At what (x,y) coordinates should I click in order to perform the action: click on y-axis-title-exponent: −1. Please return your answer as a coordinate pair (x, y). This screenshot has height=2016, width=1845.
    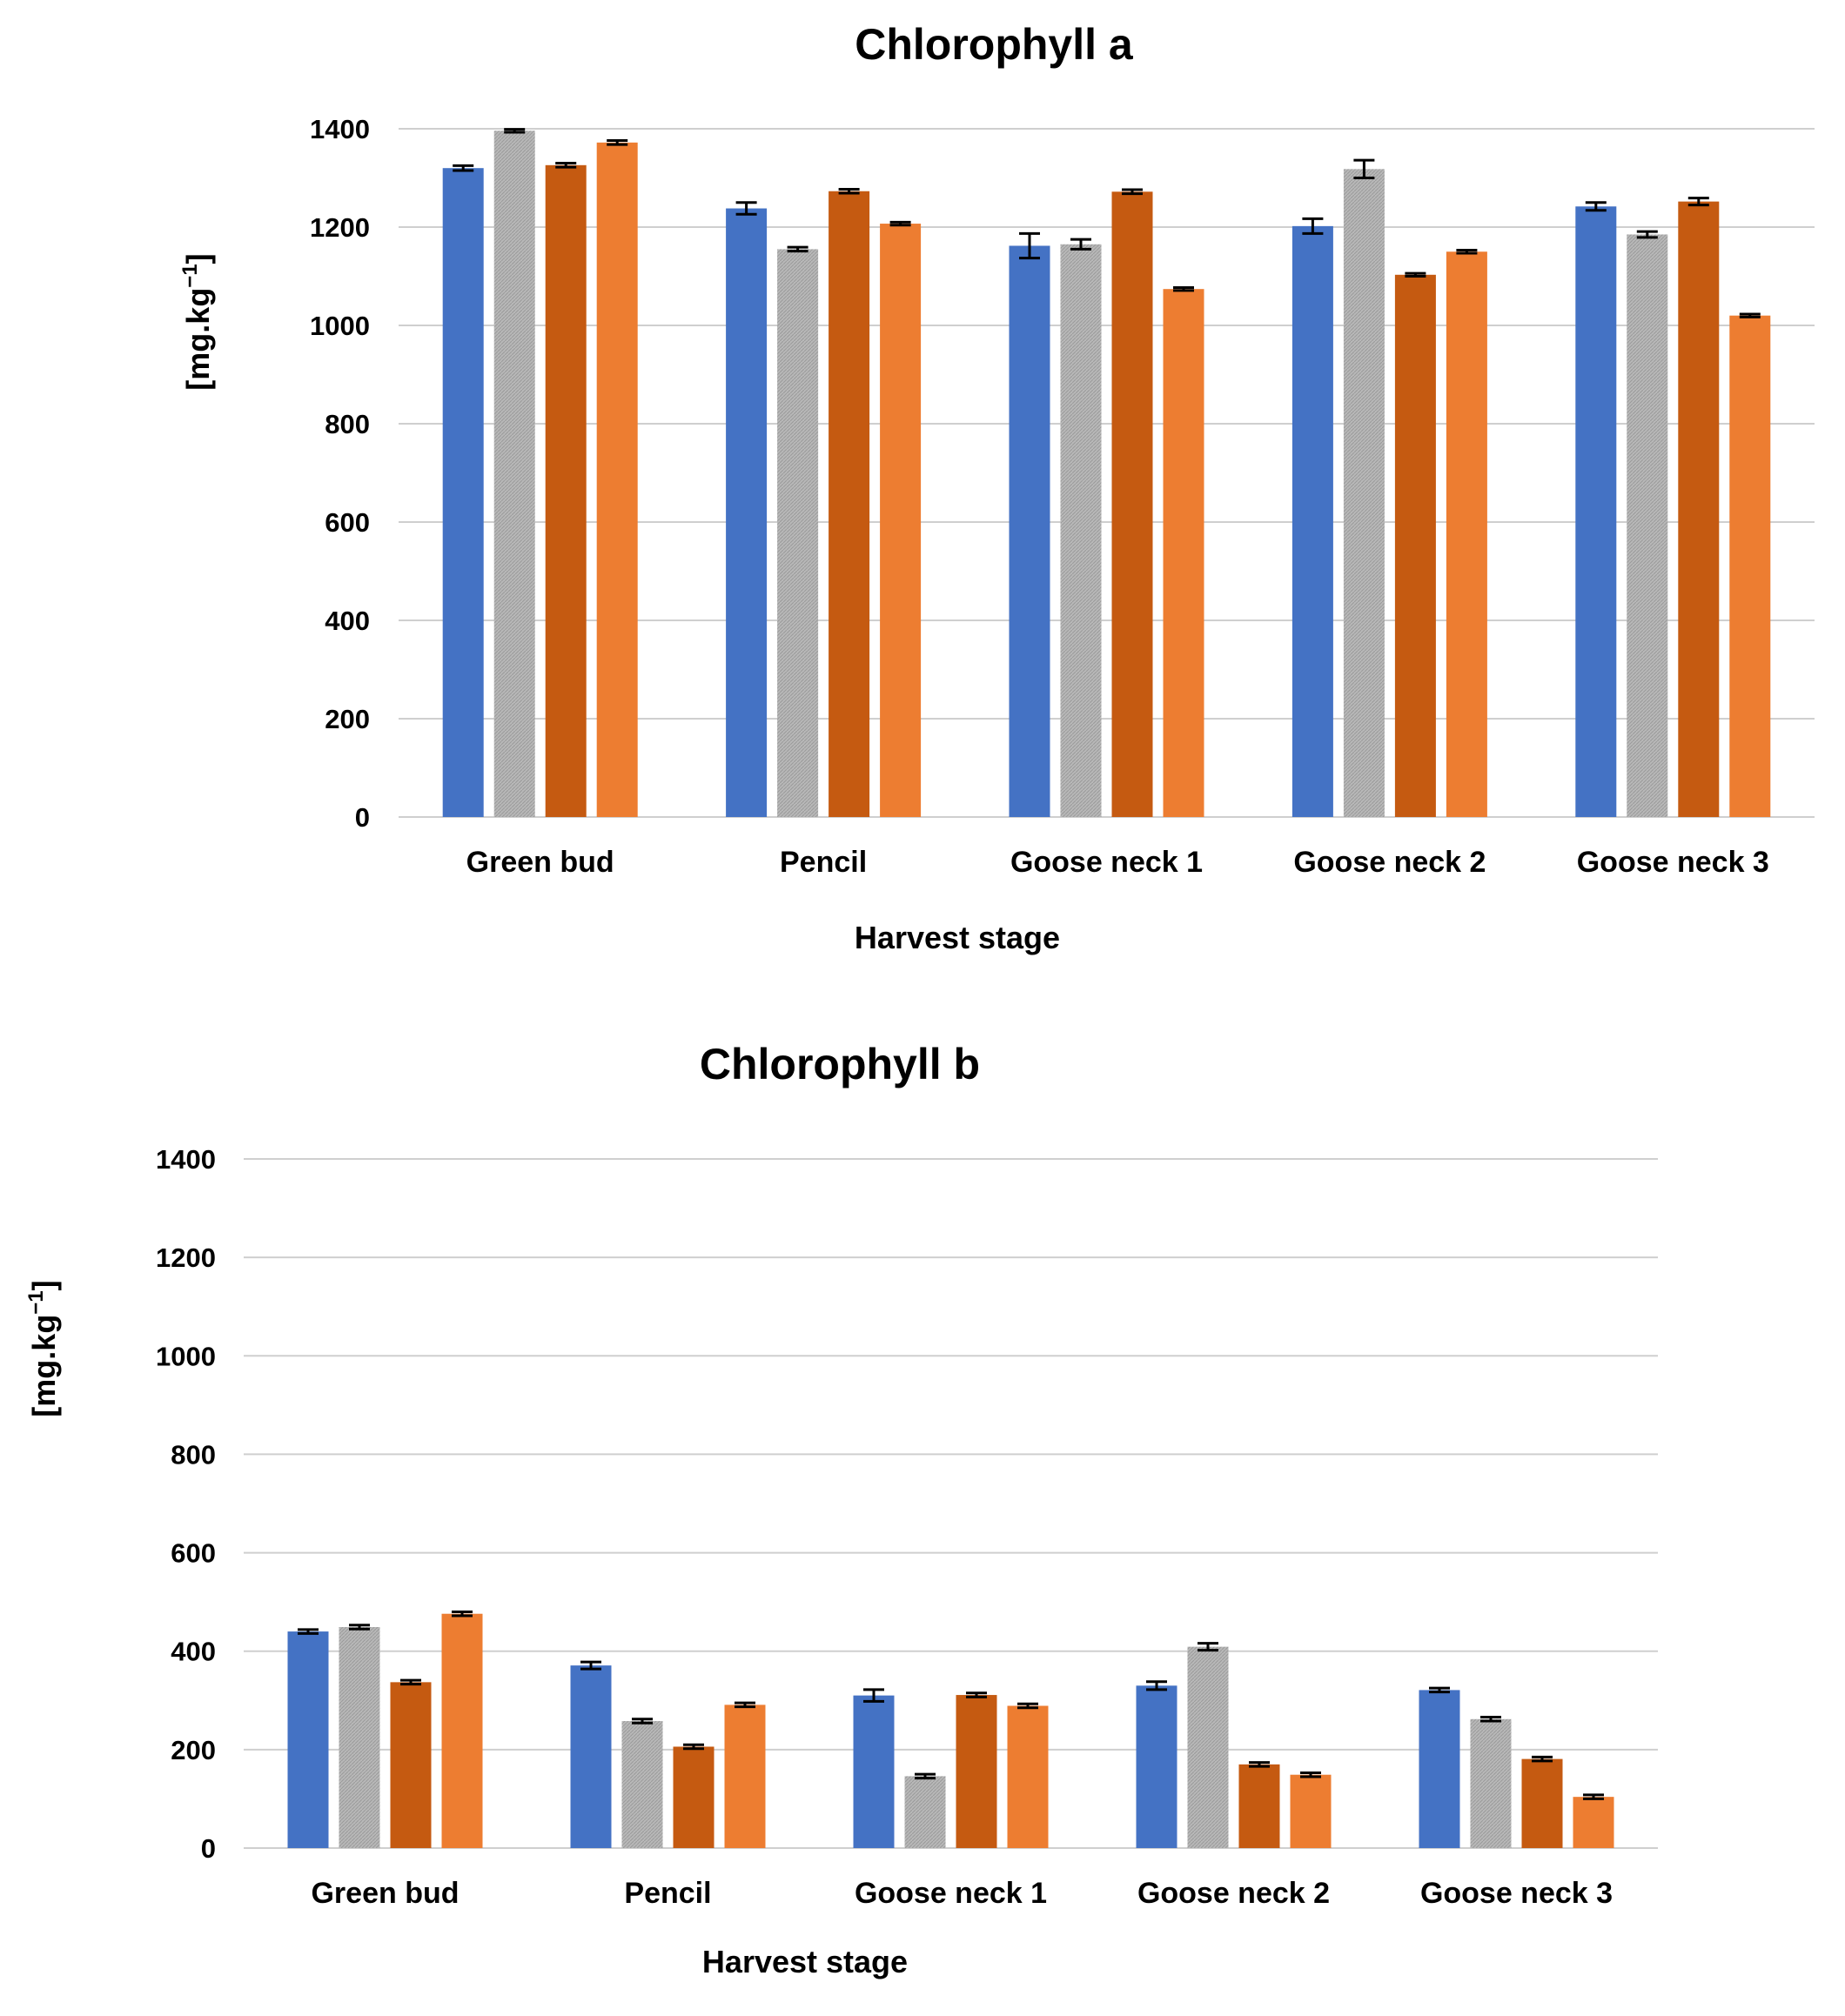
    Looking at the image, I should click on (36, 1302).